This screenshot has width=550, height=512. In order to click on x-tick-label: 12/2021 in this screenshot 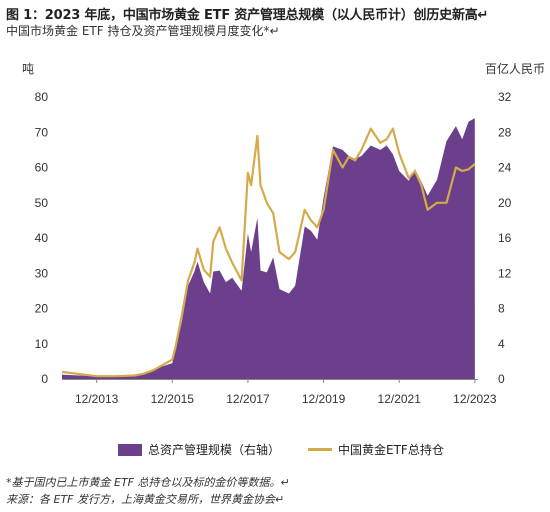, I will do `click(400, 399)`.